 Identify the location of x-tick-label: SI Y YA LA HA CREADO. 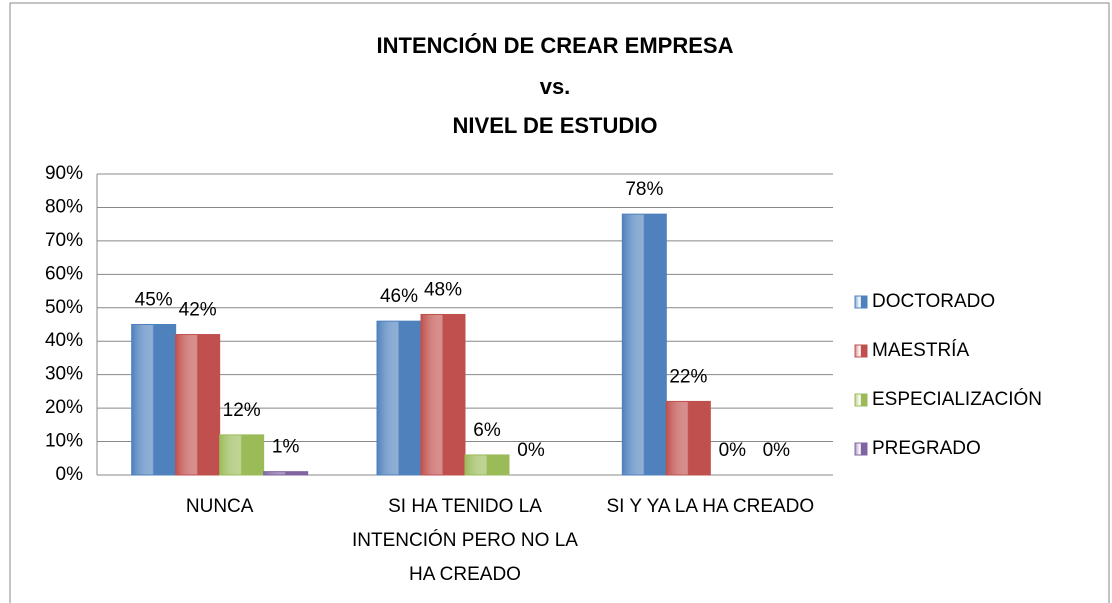
(710, 506).